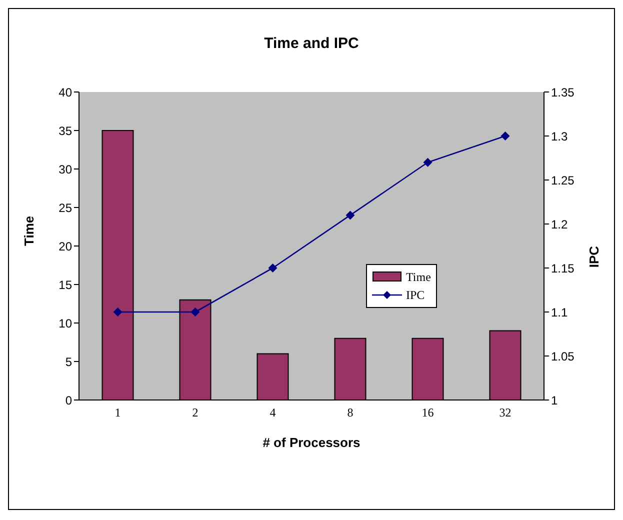 The image size is (623, 520). What do you see at coordinates (65, 92) in the screenshot?
I see `y-tick-label: 40` at bounding box center [65, 92].